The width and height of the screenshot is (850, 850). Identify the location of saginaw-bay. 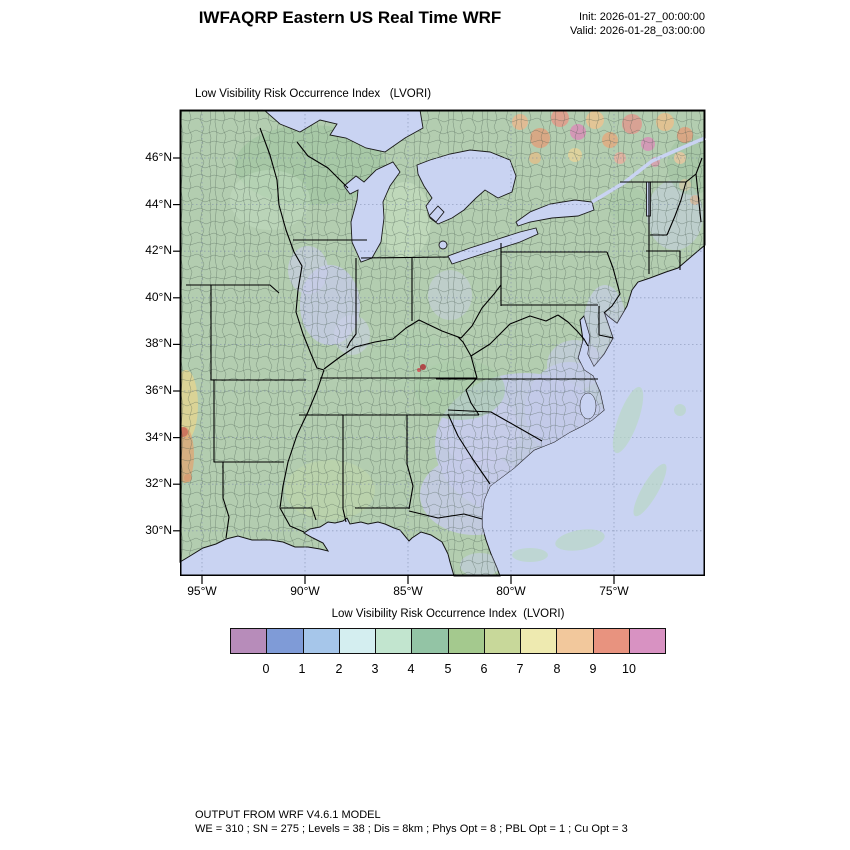
(436, 214).